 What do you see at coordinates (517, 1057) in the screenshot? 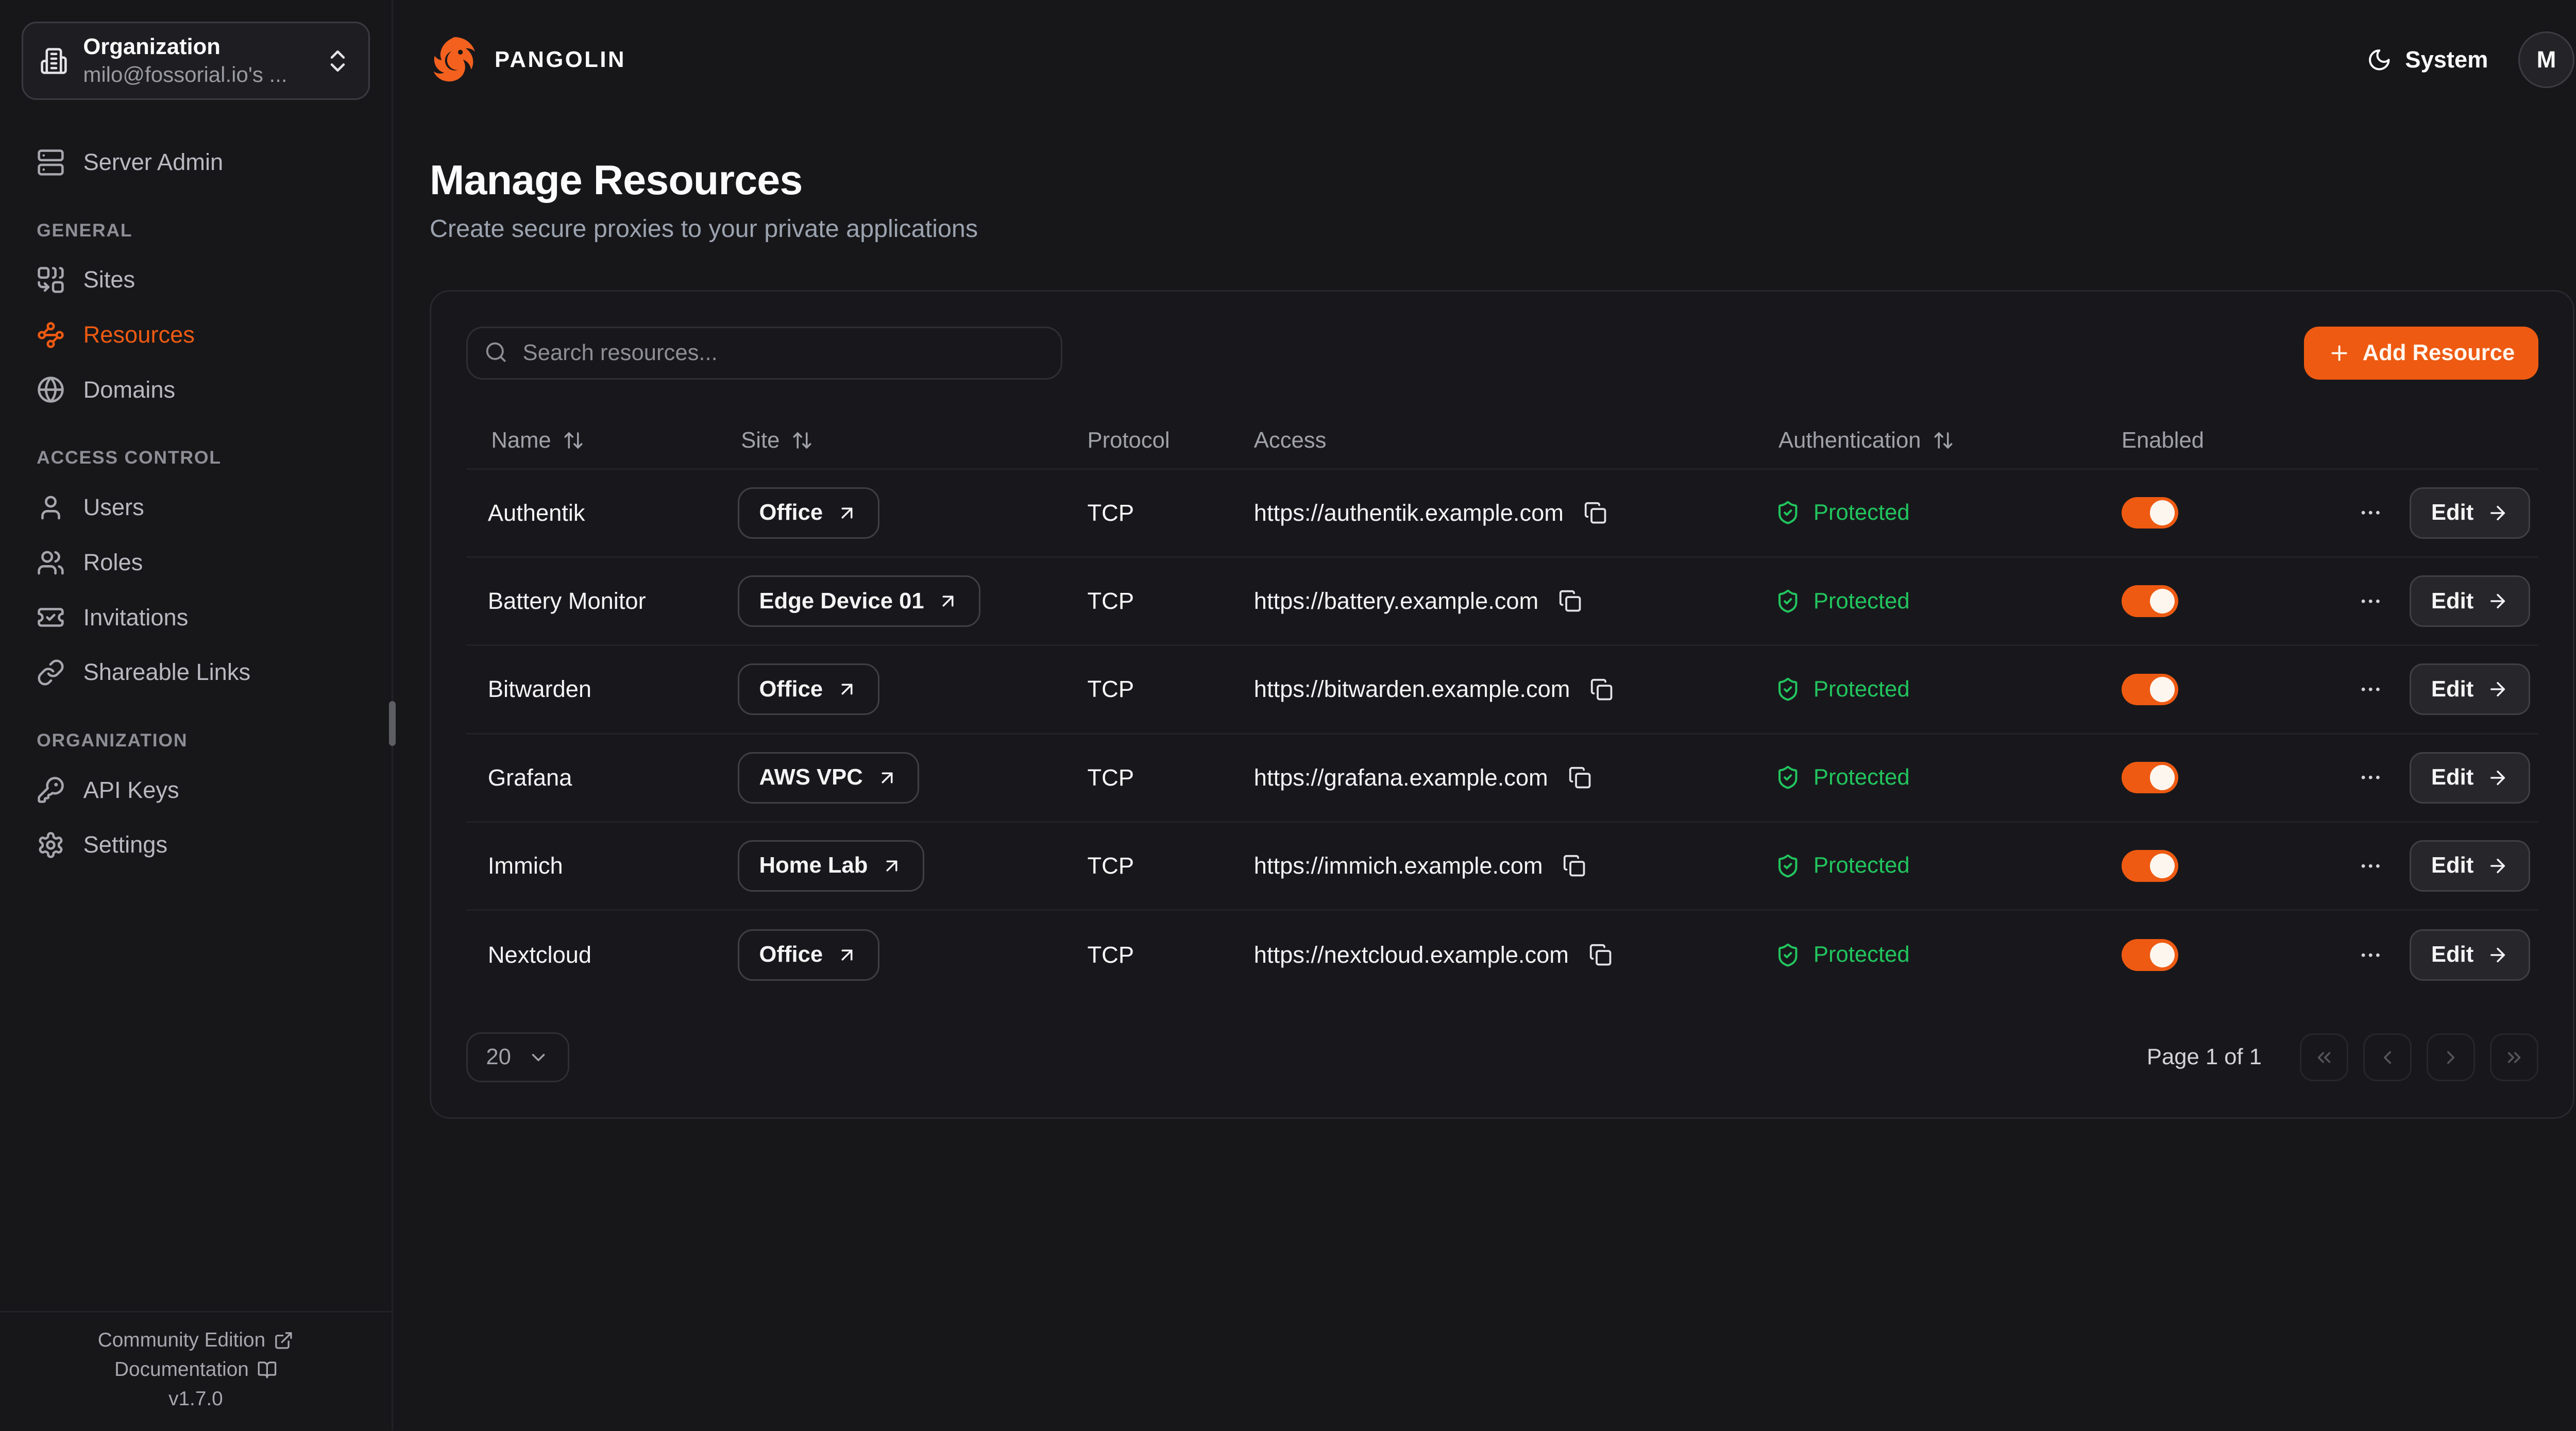
I see `page-size-select: 20` at bounding box center [517, 1057].